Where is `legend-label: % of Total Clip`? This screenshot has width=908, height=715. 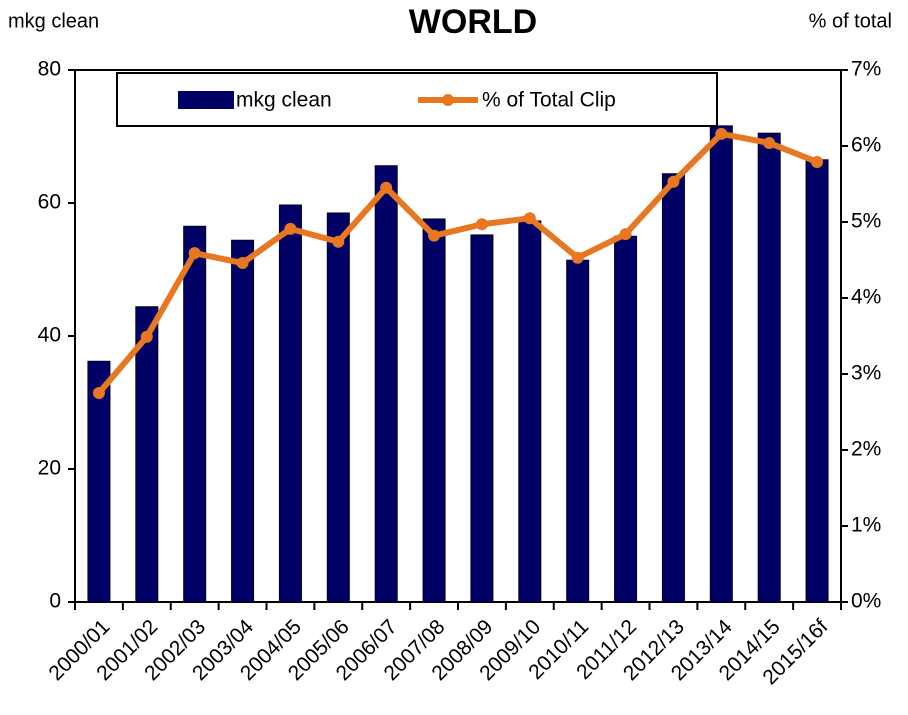
legend-label: % of Total Clip is located at coordinates (549, 100).